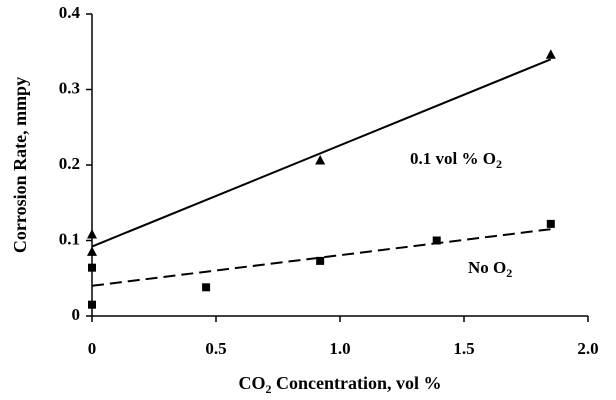 Image resolution: width=616 pixels, height=400 pixels. What do you see at coordinates (587, 348) in the screenshot?
I see `x-tick-label: 2.0` at bounding box center [587, 348].